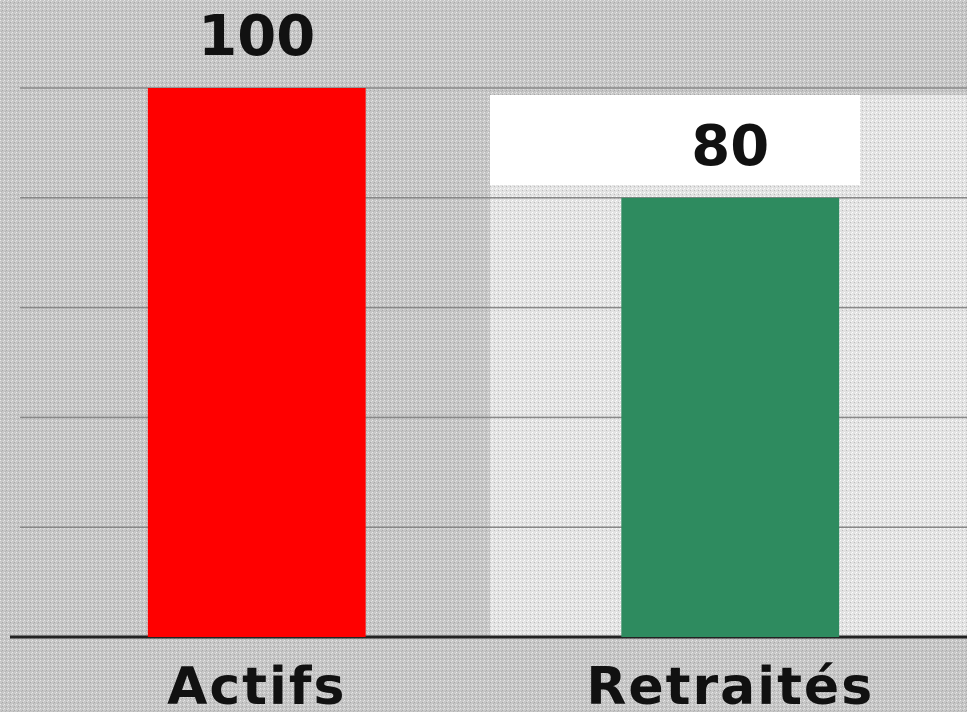 The width and height of the screenshot is (967, 712). What do you see at coordinates (256, 36) in the screenshot?
I see `value-label: 100` at bounding box center [256, 36].